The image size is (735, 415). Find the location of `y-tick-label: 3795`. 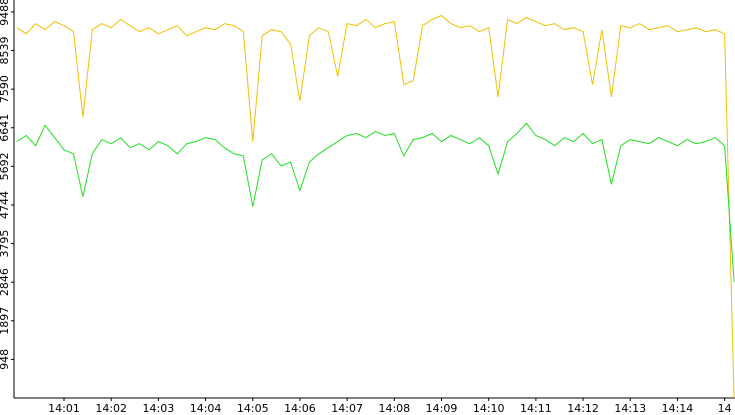

y-tick-label: 3795 is located at coordinates (5, 244).